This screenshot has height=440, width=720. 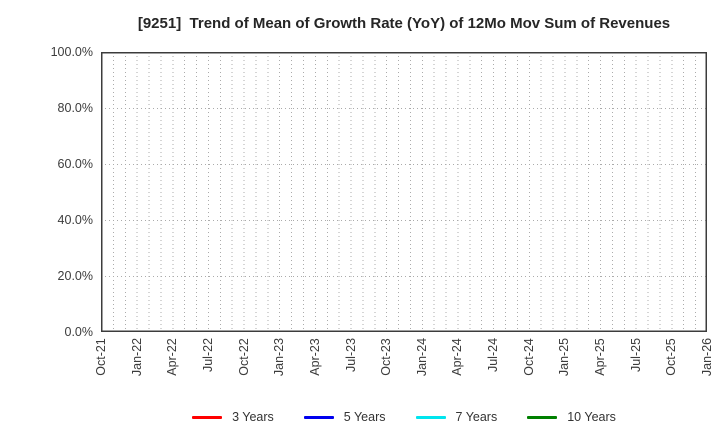 I want to click on x-tick-label: Apr-24, so click(x=457, y=357).